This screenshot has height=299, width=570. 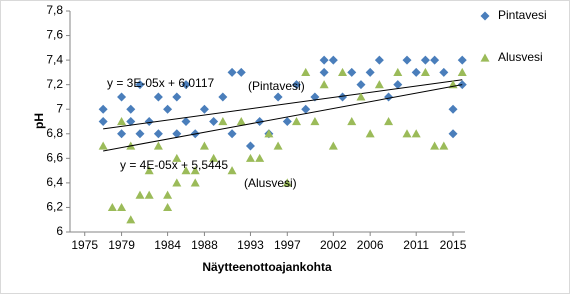 I want to click on y-tick-label: 7,2, so click(x=54, y=84).